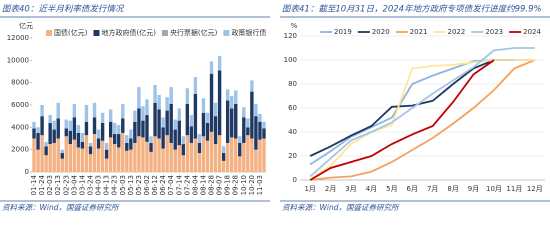 This screenshot has width=550, height=240. Describe the element at coordinates (236, 185) in the screenshot. I see `x-tick-label: 09-28` at that location.